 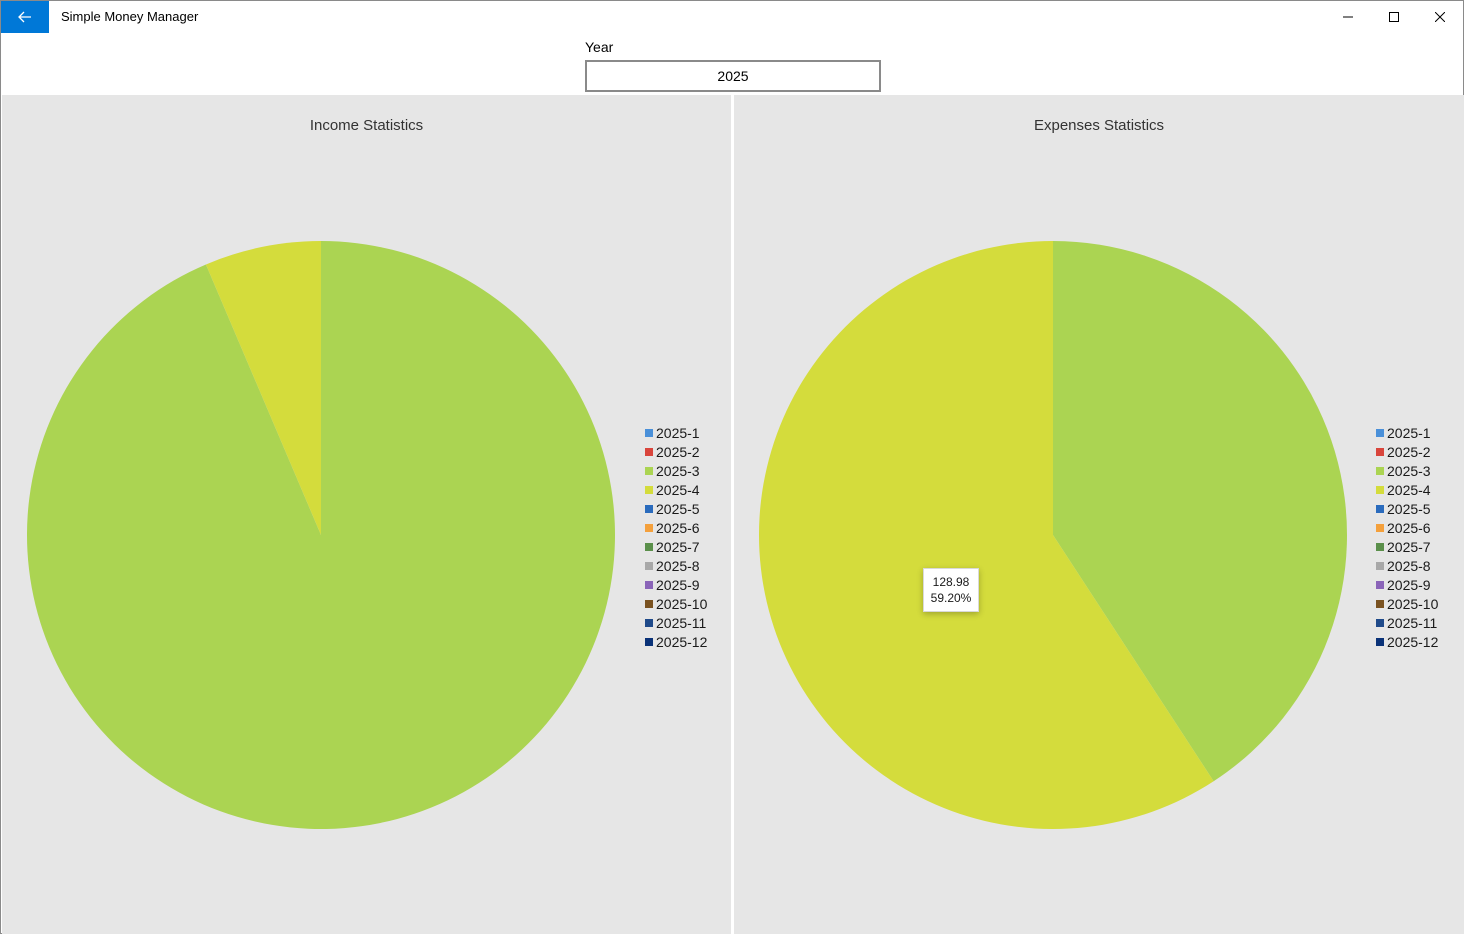 I want to click on minimize-button, so click(x=1348, y=17).